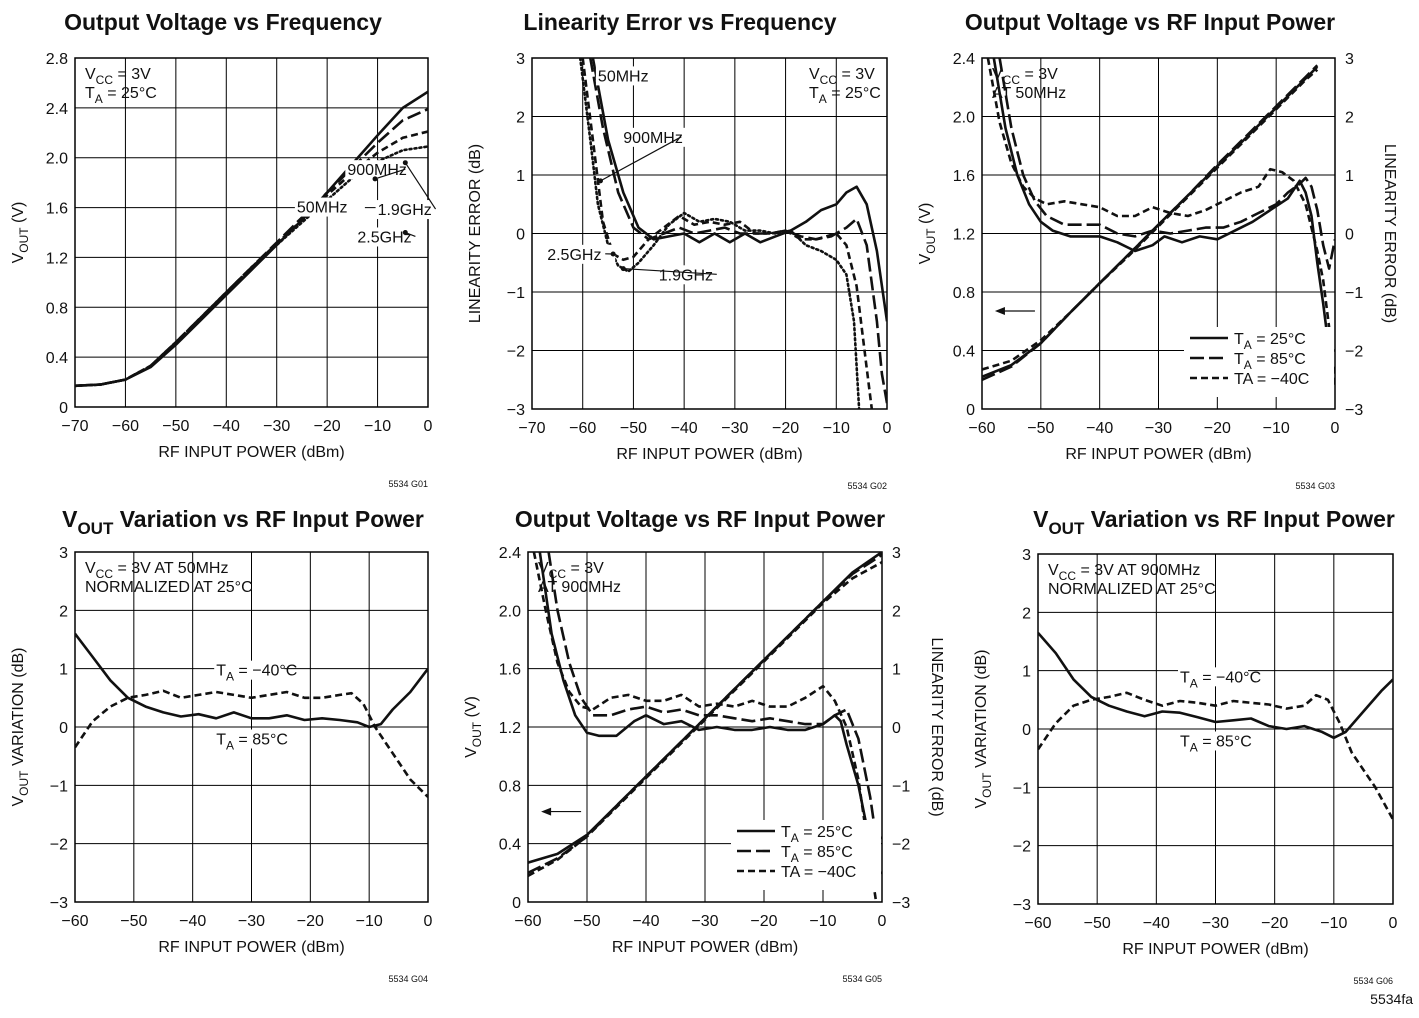  I want to click on chart-title: VOUT Variation vs RF Input Power, so click(1214, 522).